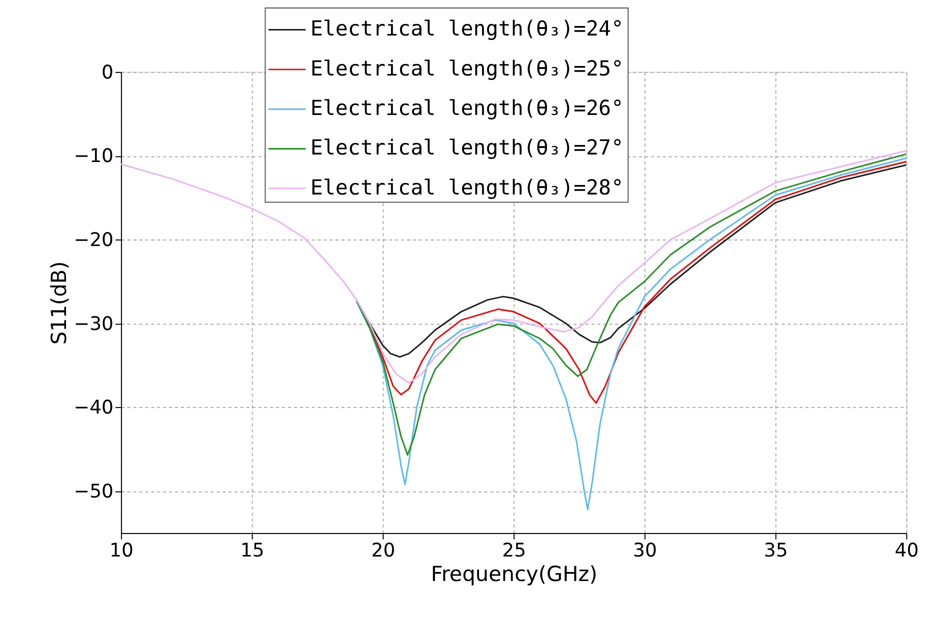  I want to click on x-axis-title: Frequency(GHz), so click(514, 574).